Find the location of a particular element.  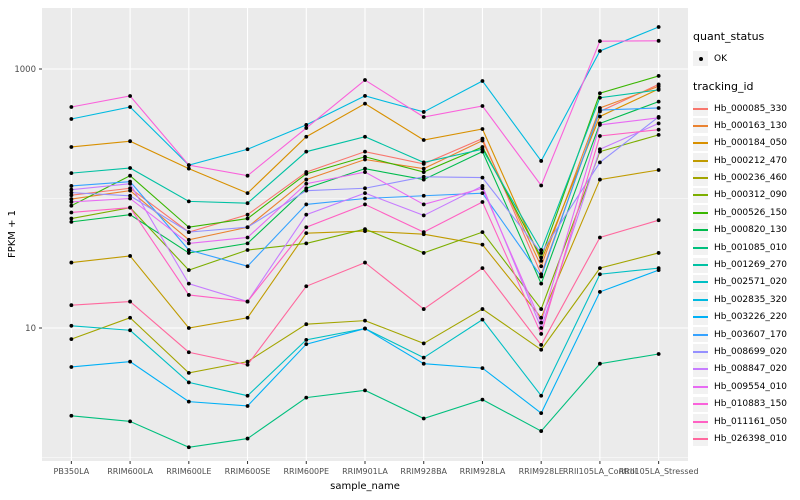

legend-item-Hb_001085_010: Hb_001085_010 is located at coordinates (746, 247).